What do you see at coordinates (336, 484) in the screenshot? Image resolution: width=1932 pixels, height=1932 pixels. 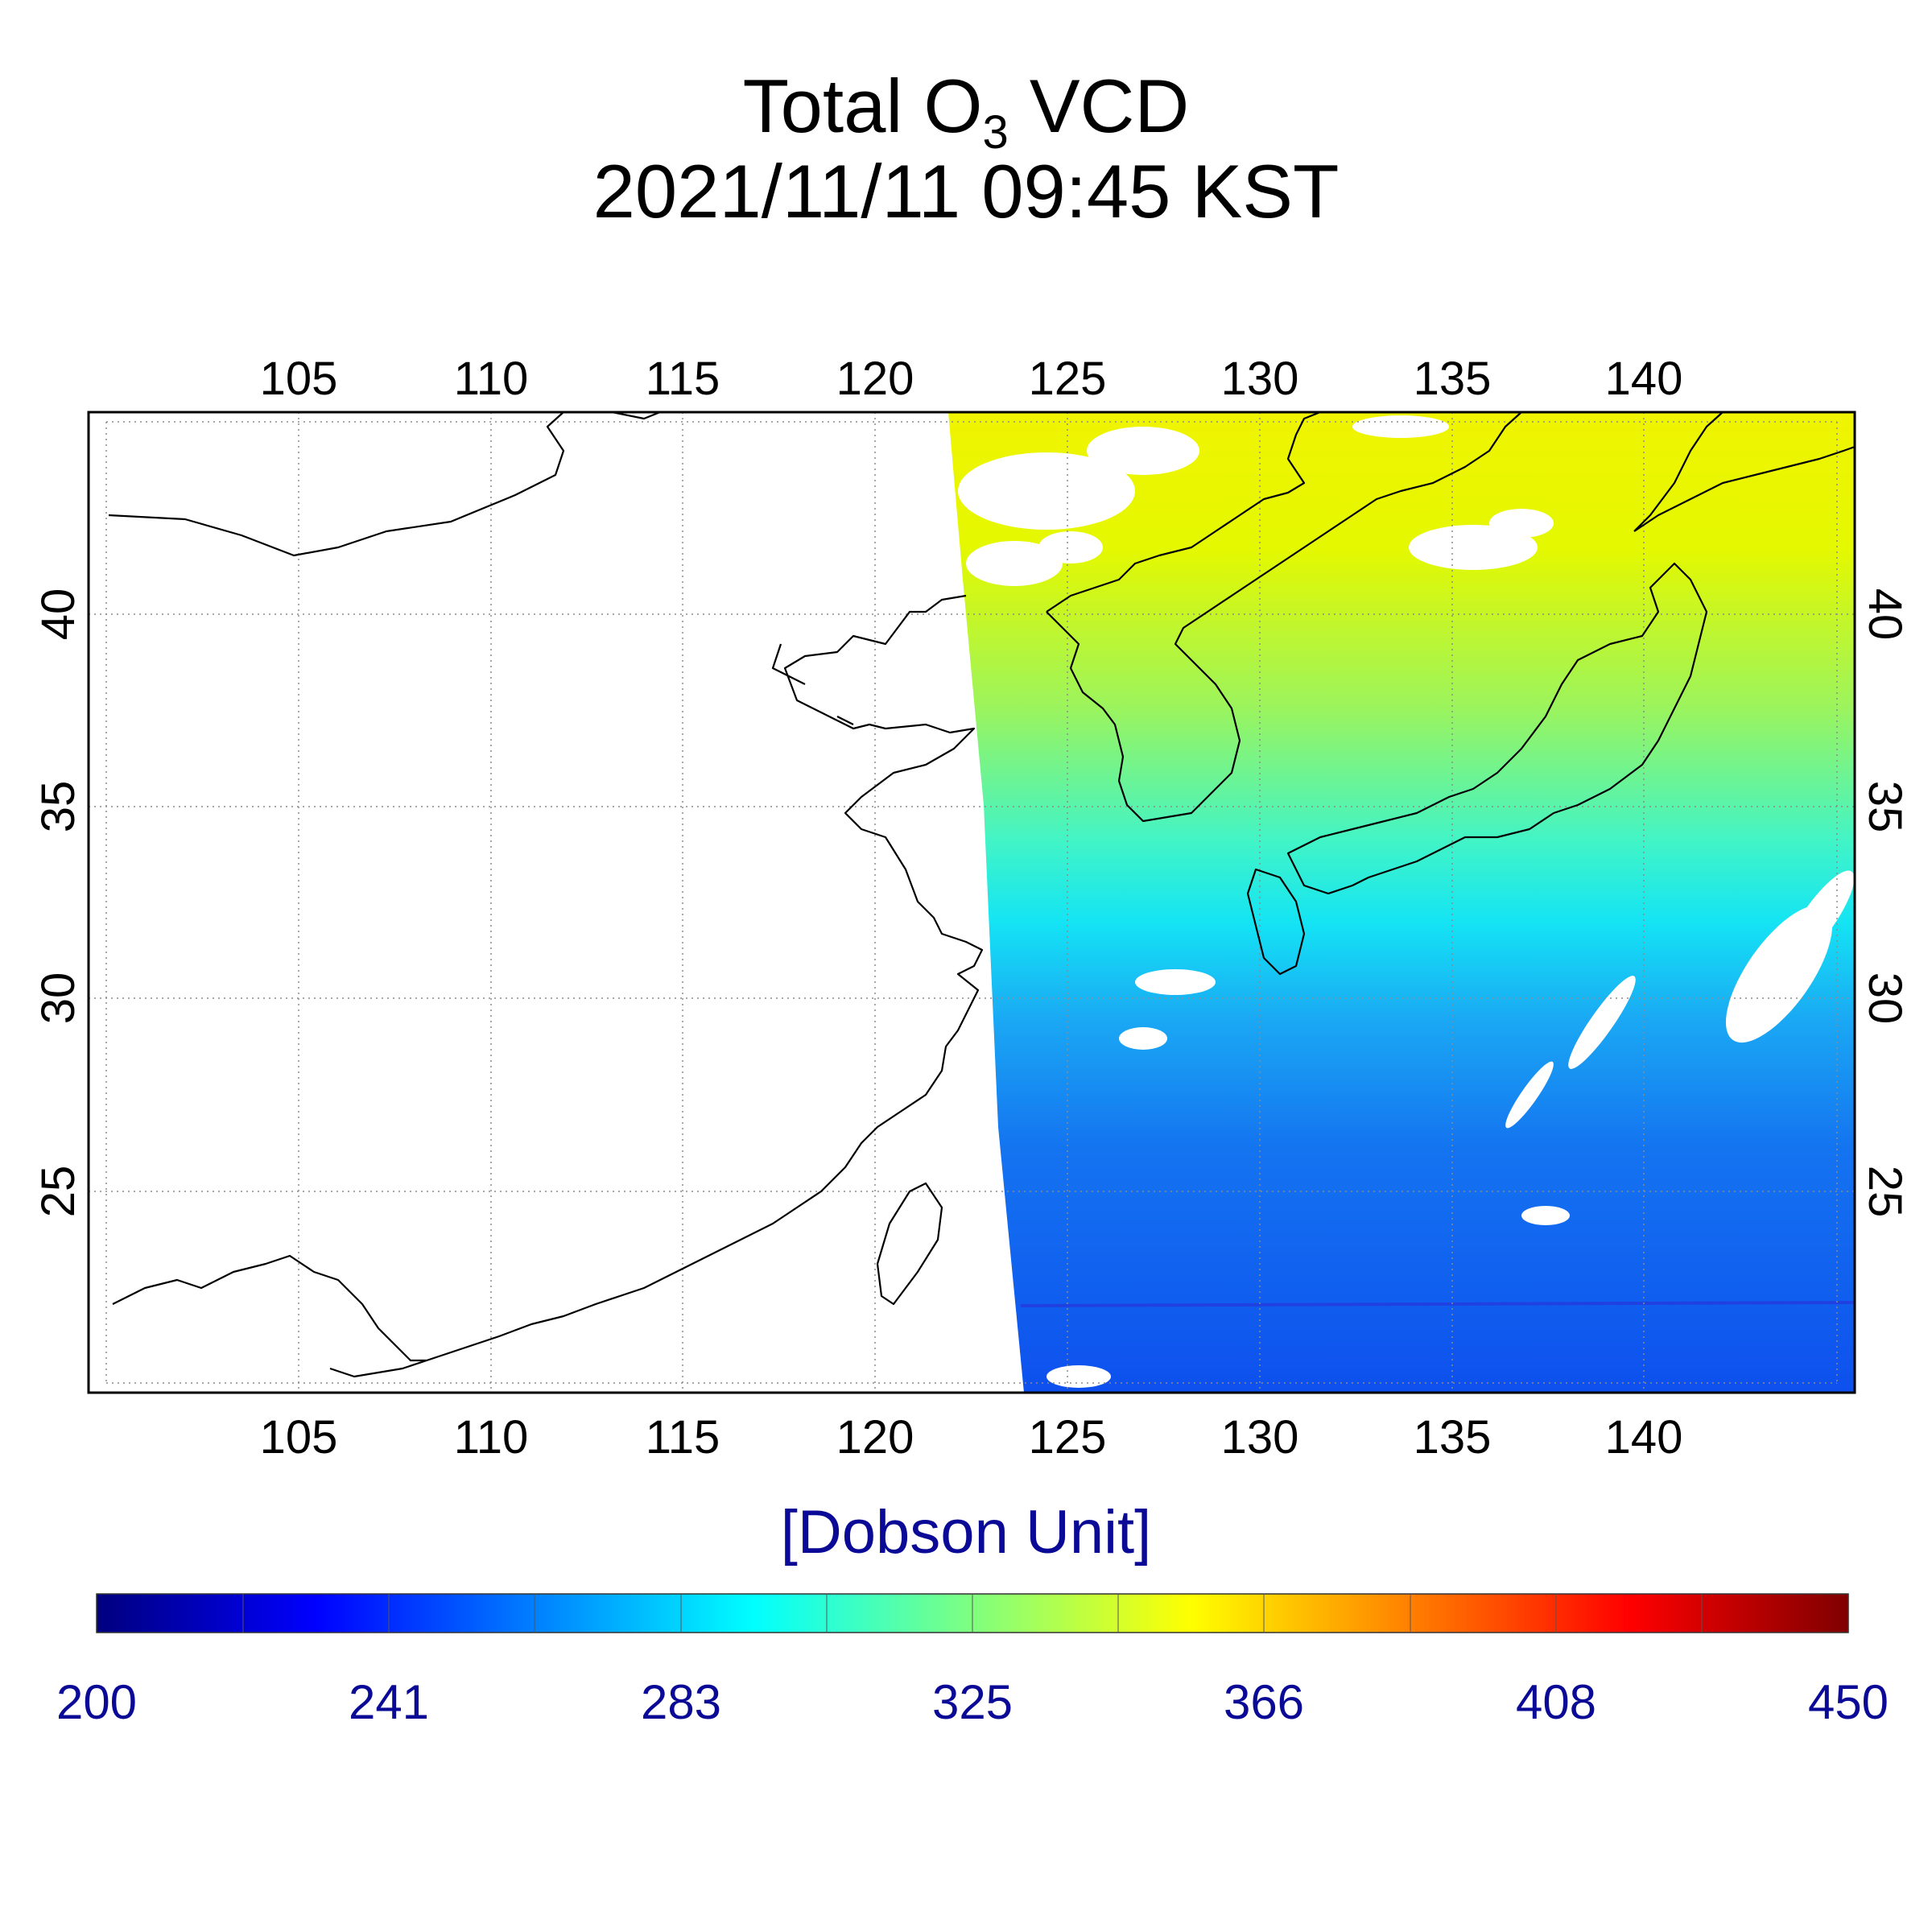 I see `border-north` at bounding box center [336, 484].